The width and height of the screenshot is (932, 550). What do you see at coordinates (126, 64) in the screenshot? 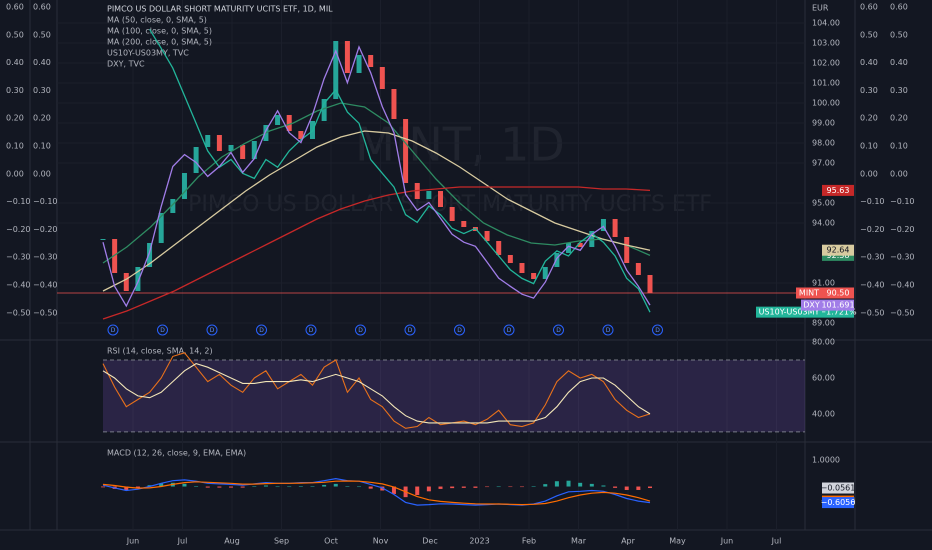
I see `legend-entry: DXY, TVC` at bounding box center [126, 64].